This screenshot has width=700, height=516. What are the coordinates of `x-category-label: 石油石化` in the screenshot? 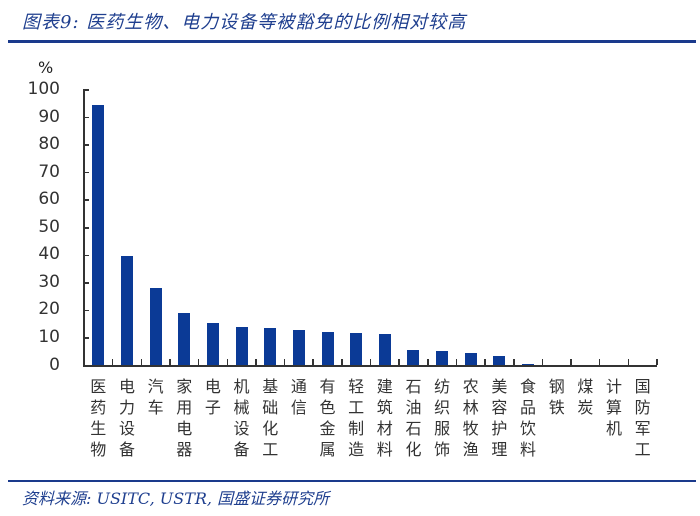 It's located at (413, 418).